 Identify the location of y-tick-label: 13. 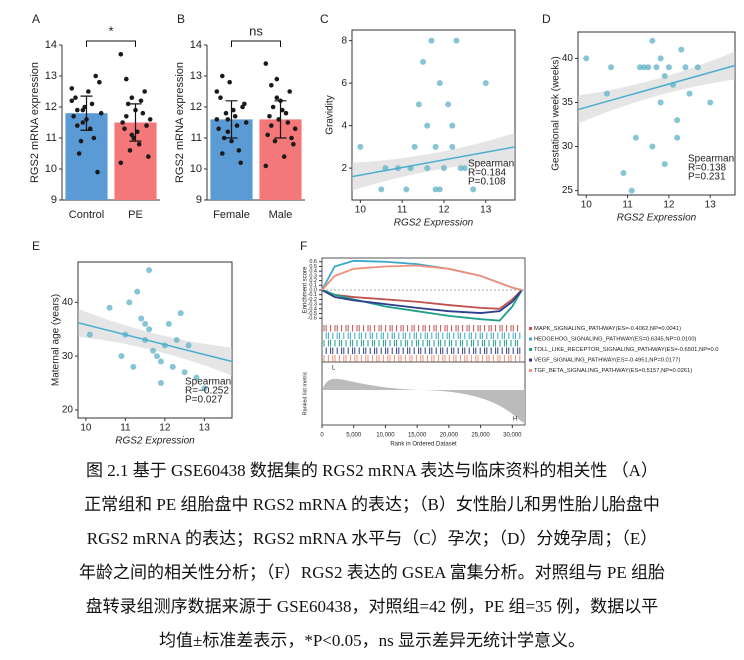
(196, 76).